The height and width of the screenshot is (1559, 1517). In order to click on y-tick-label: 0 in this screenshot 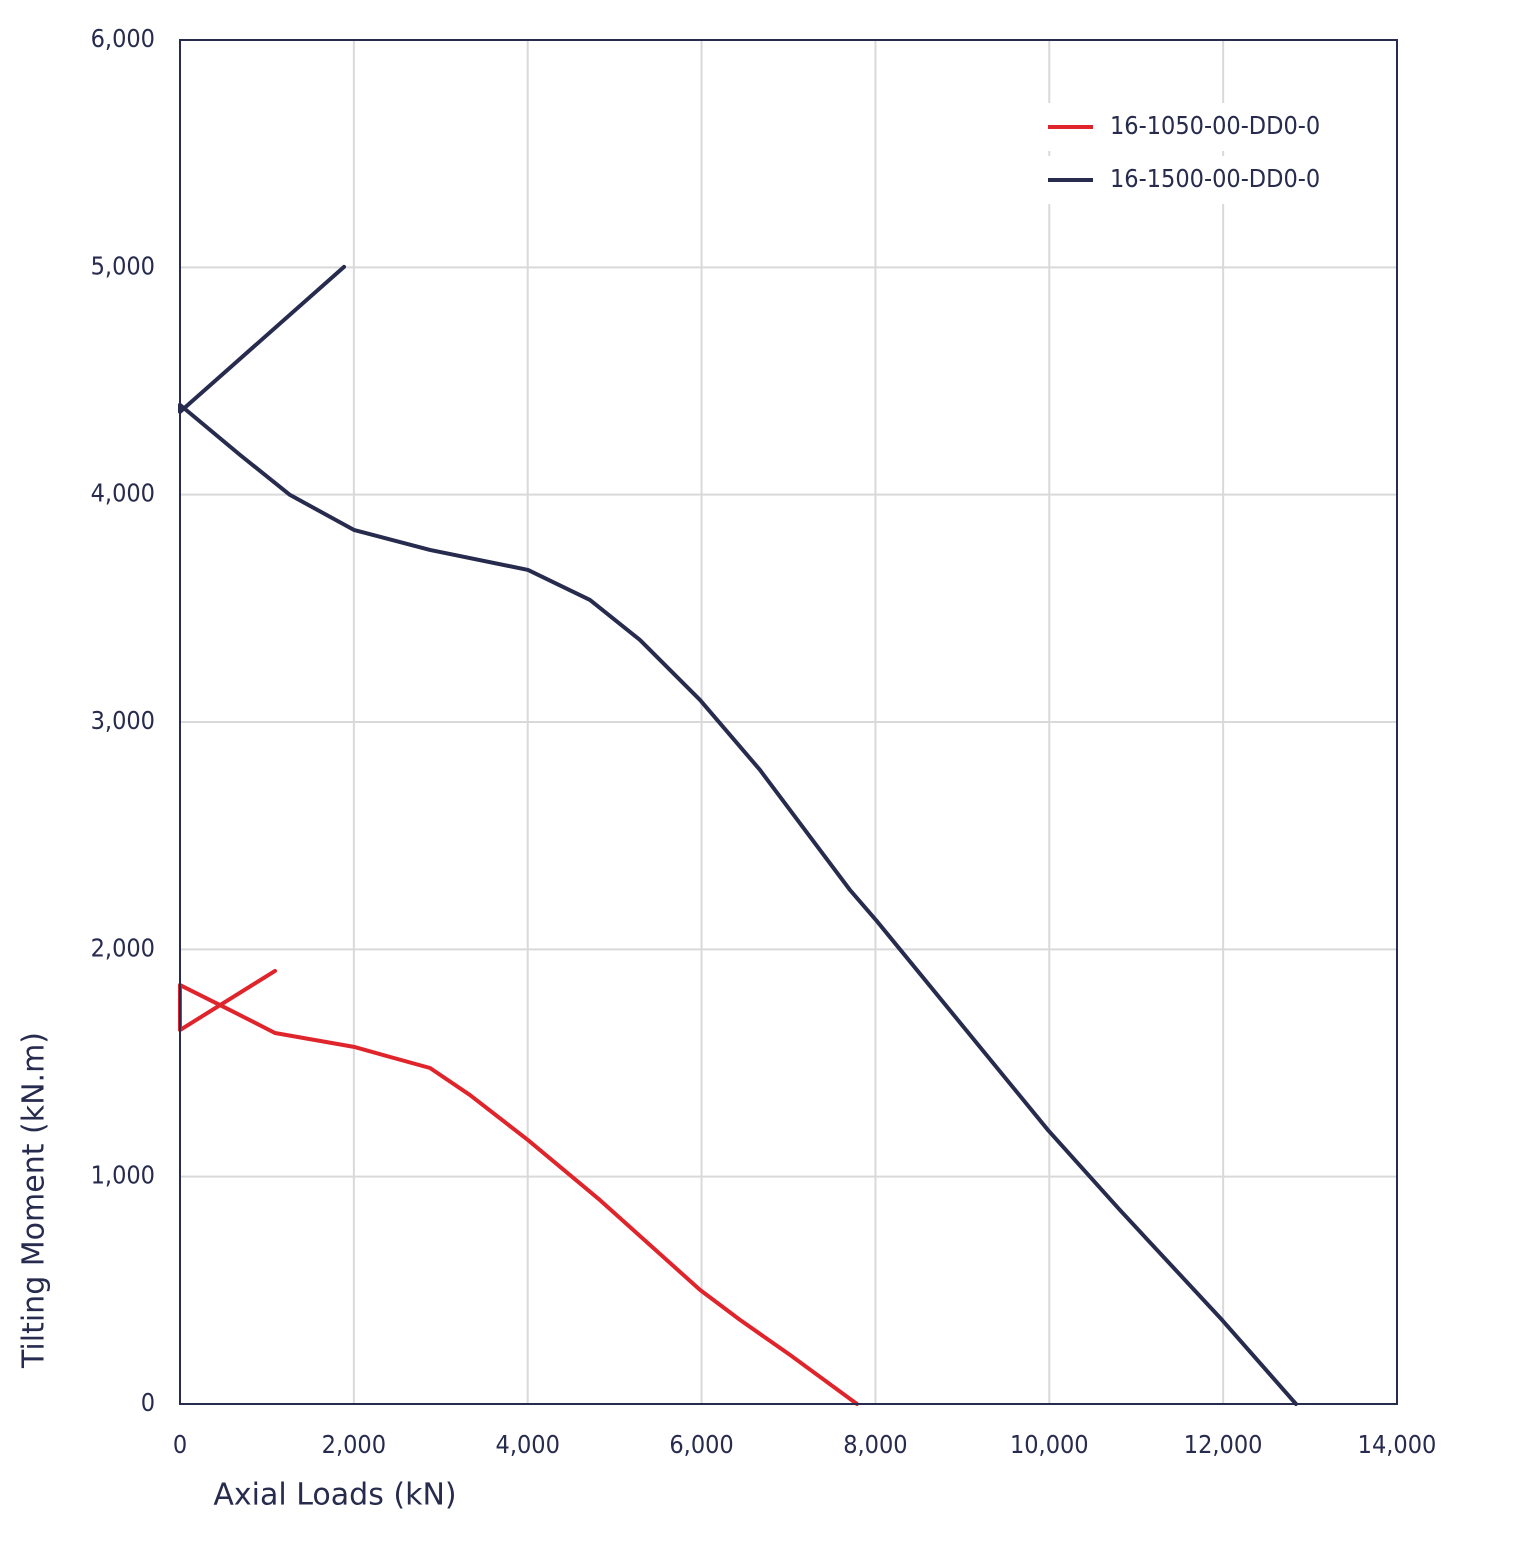, I will do `click(148, 1402)`.